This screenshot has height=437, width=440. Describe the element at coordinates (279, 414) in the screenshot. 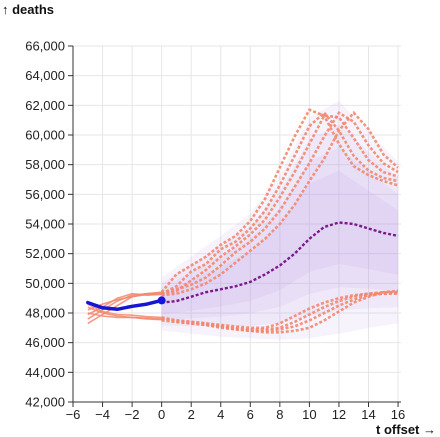

I see `x-tick-label: 8` at that location.